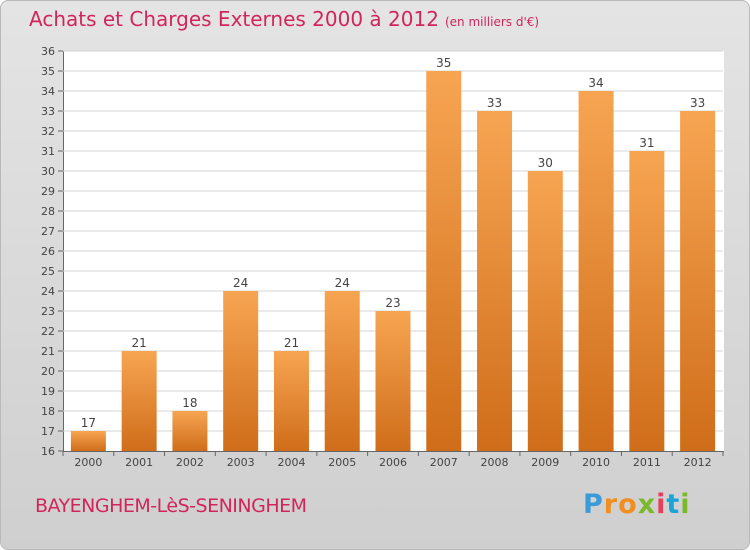 The image size is (750, 550). What do you see at coordinates (48, 71) in the screenshot?
I see `y-tick-label: 35` at bounding box center [48, 71].